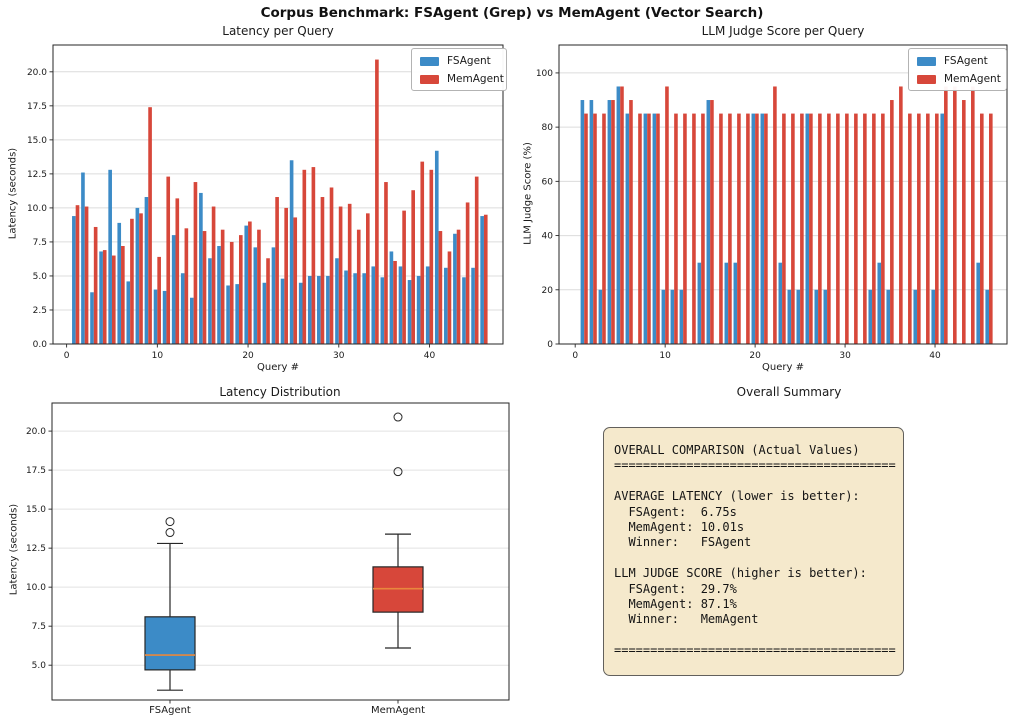 The height and width of the screenshot is (727, 1024). I want to click on fsagent-bar-q38, so click(409, 312).